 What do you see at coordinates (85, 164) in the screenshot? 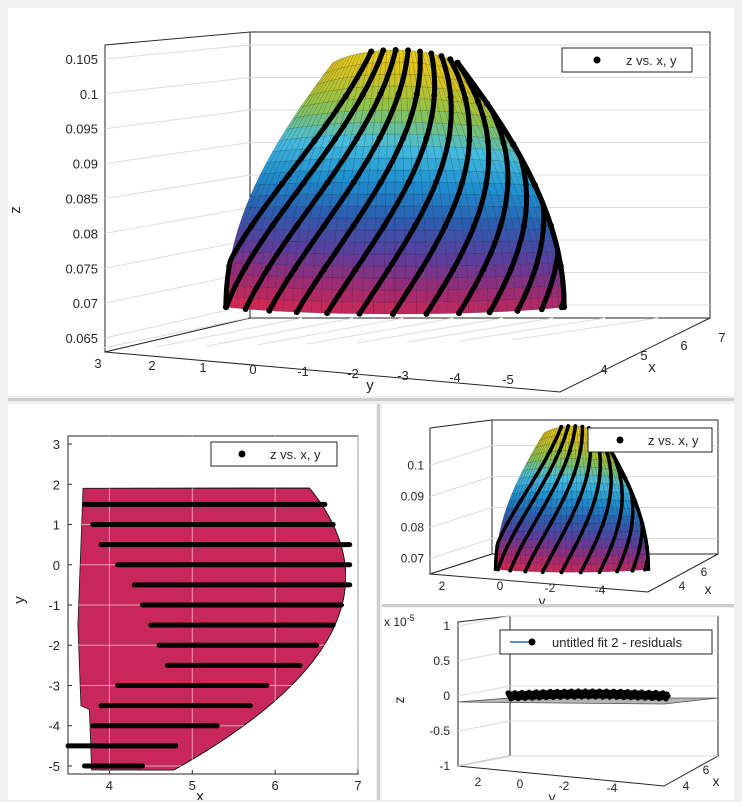
I see `z-tick-label: 0.09` at bounding box center [85, 164].